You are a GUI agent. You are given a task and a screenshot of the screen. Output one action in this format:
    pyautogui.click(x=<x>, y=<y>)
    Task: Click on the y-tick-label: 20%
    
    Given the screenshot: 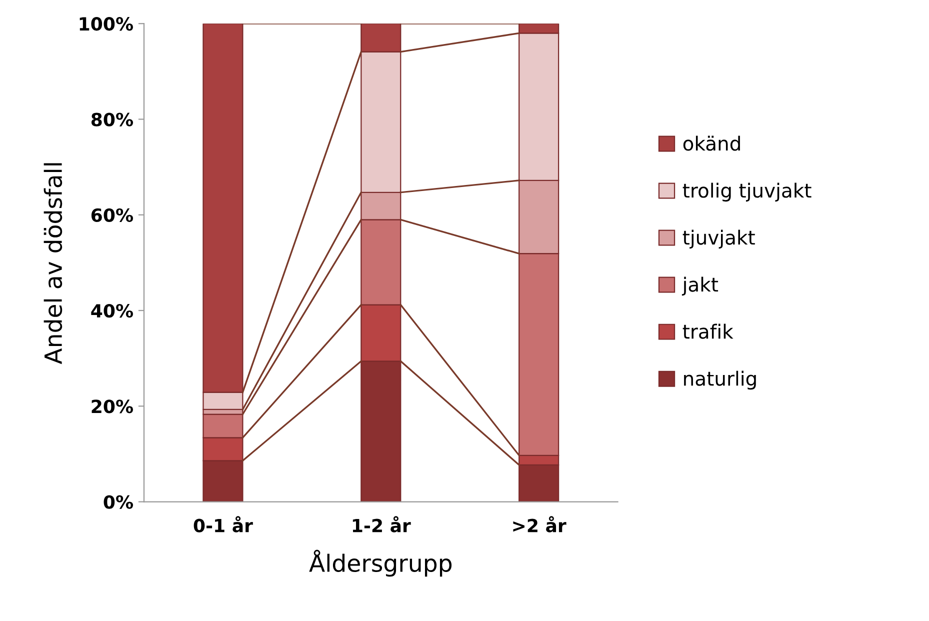 What is the action you would take?
    pyautogui.click(x=113, y=407)
    